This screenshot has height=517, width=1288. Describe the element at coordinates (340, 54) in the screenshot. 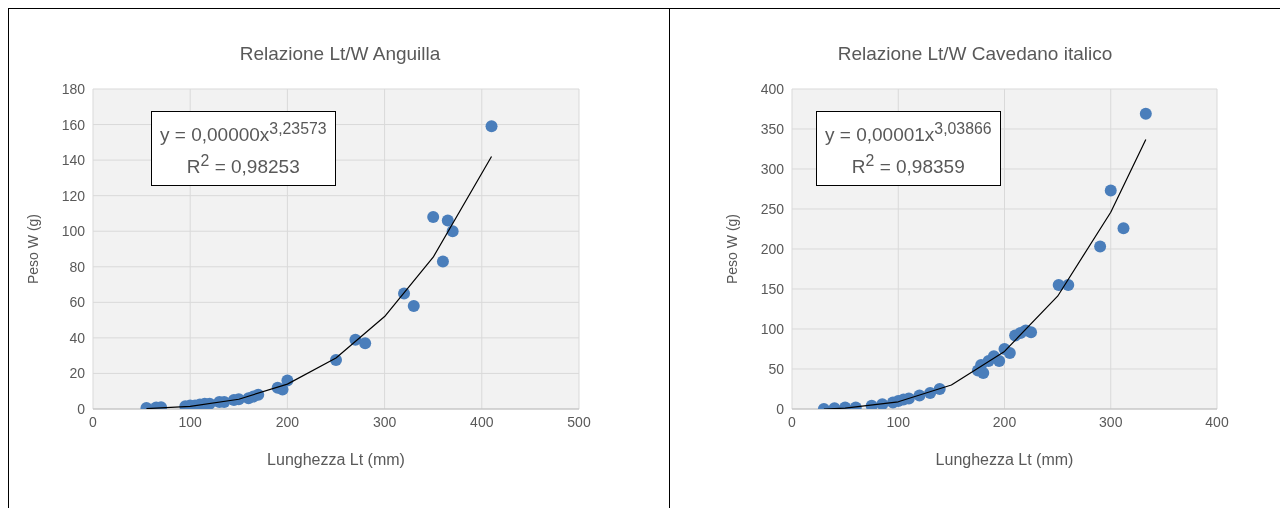

I see `chart-title: Relazione Lt/W Anguilla` at that location.